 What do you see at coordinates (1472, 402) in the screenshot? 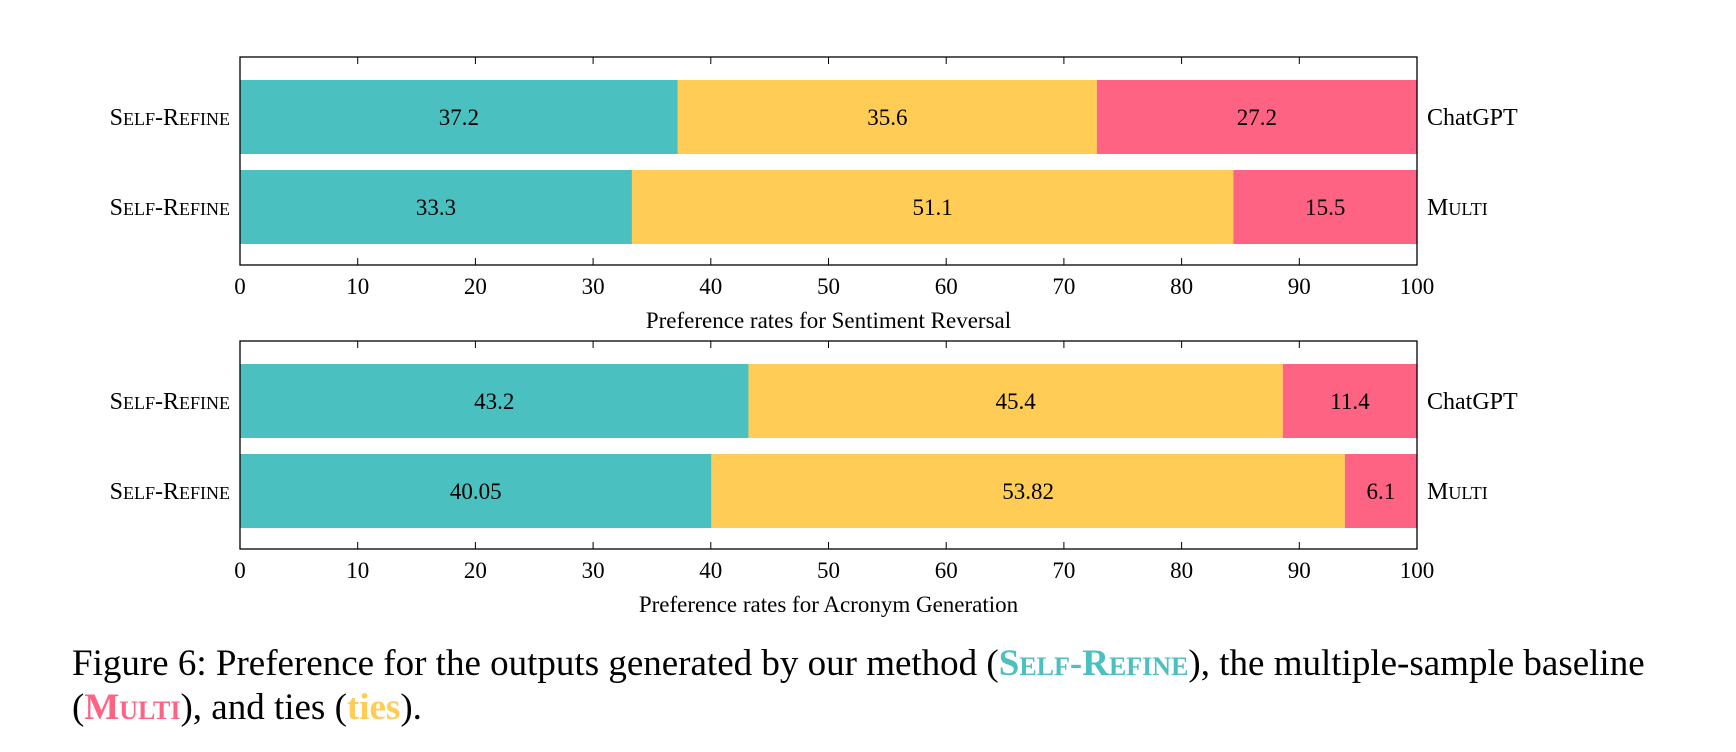
I see `panel-2-row-1-right-label: ChatGPT` at bounding box center [1472, 402].